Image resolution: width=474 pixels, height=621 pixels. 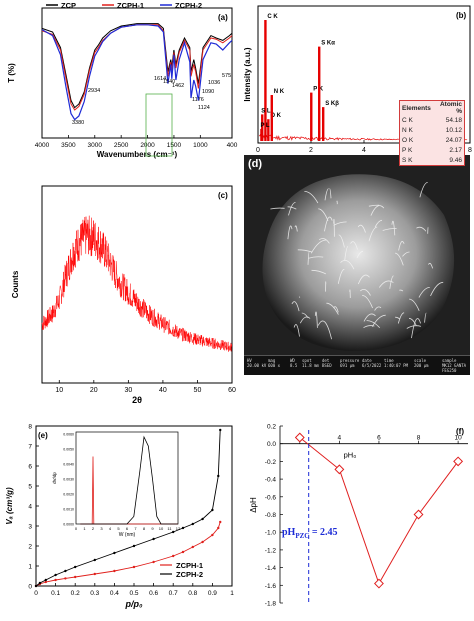 What do you see at coordinates (247, 74) in the screenshot?
I see `y-axis-label: Intensity (a.u.)` at bounding box center [247, 74].